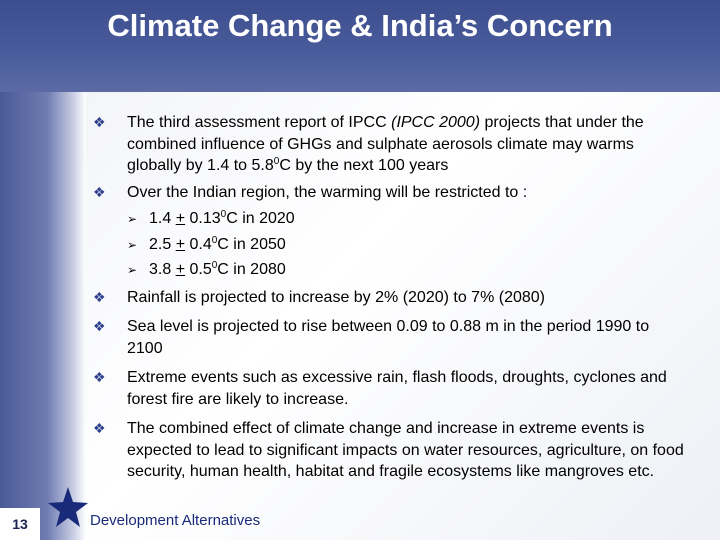 The image size is (720, 540). Describe the element at coordinates (20, 524) in the screenshot. I see `page-number: 13` at that location.